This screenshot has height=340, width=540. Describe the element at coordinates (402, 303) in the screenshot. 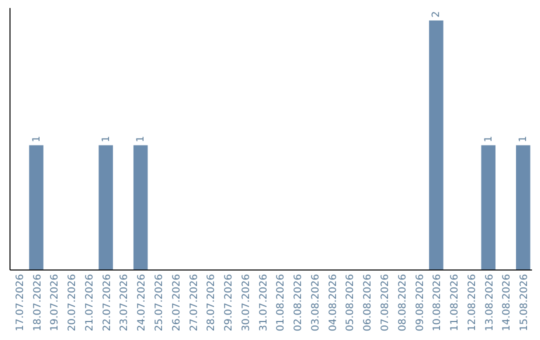

I see `x-tick-label: 08.08.2026` at that location.